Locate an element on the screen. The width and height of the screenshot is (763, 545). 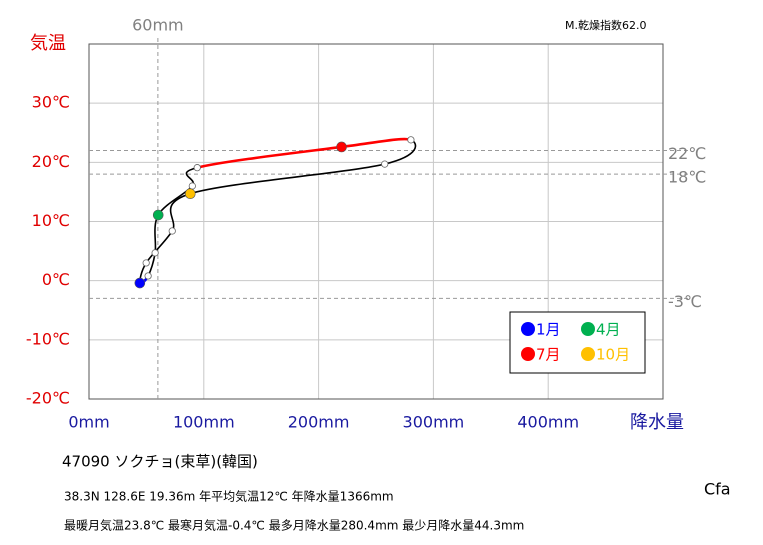
y-tick-label: 20℃ is located at coordinates (51, 161).